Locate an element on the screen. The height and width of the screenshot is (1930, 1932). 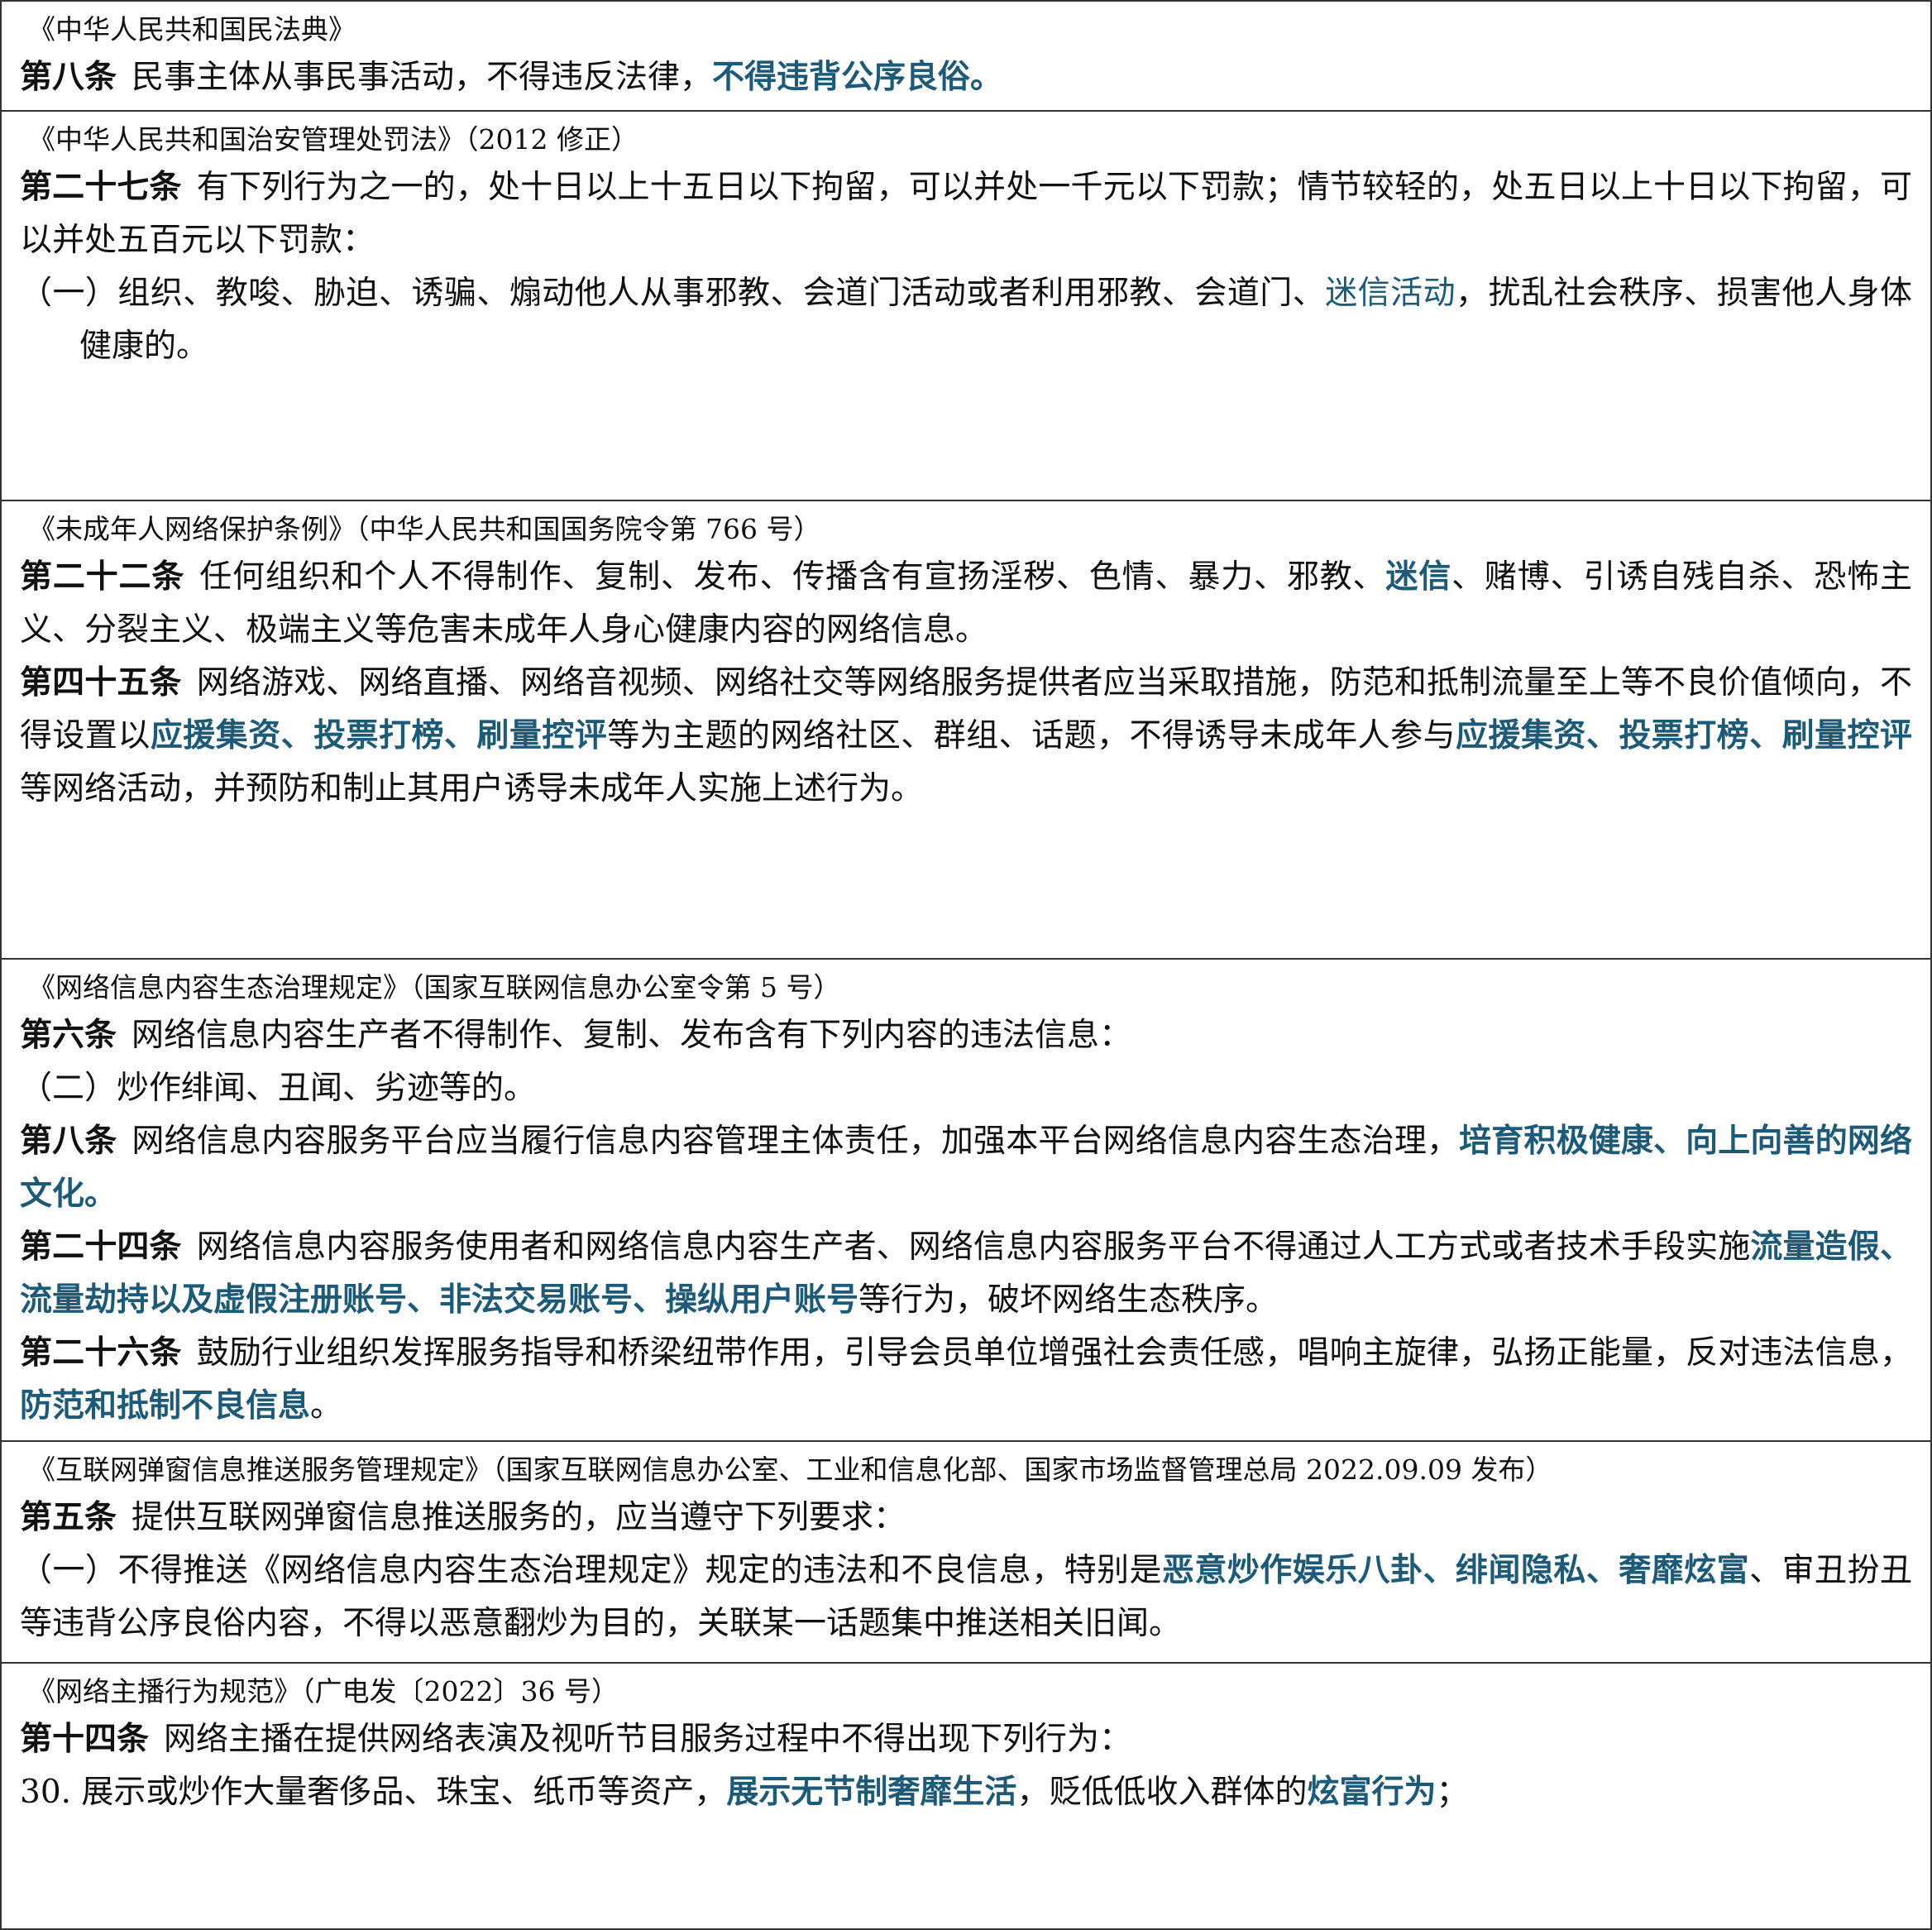
text-run: （一）组织、教唆、胁迫、诱骗、煽动他人从事邪教、会道门活动或者利用邪教、会道门、 is located at coordinates (673, 293).